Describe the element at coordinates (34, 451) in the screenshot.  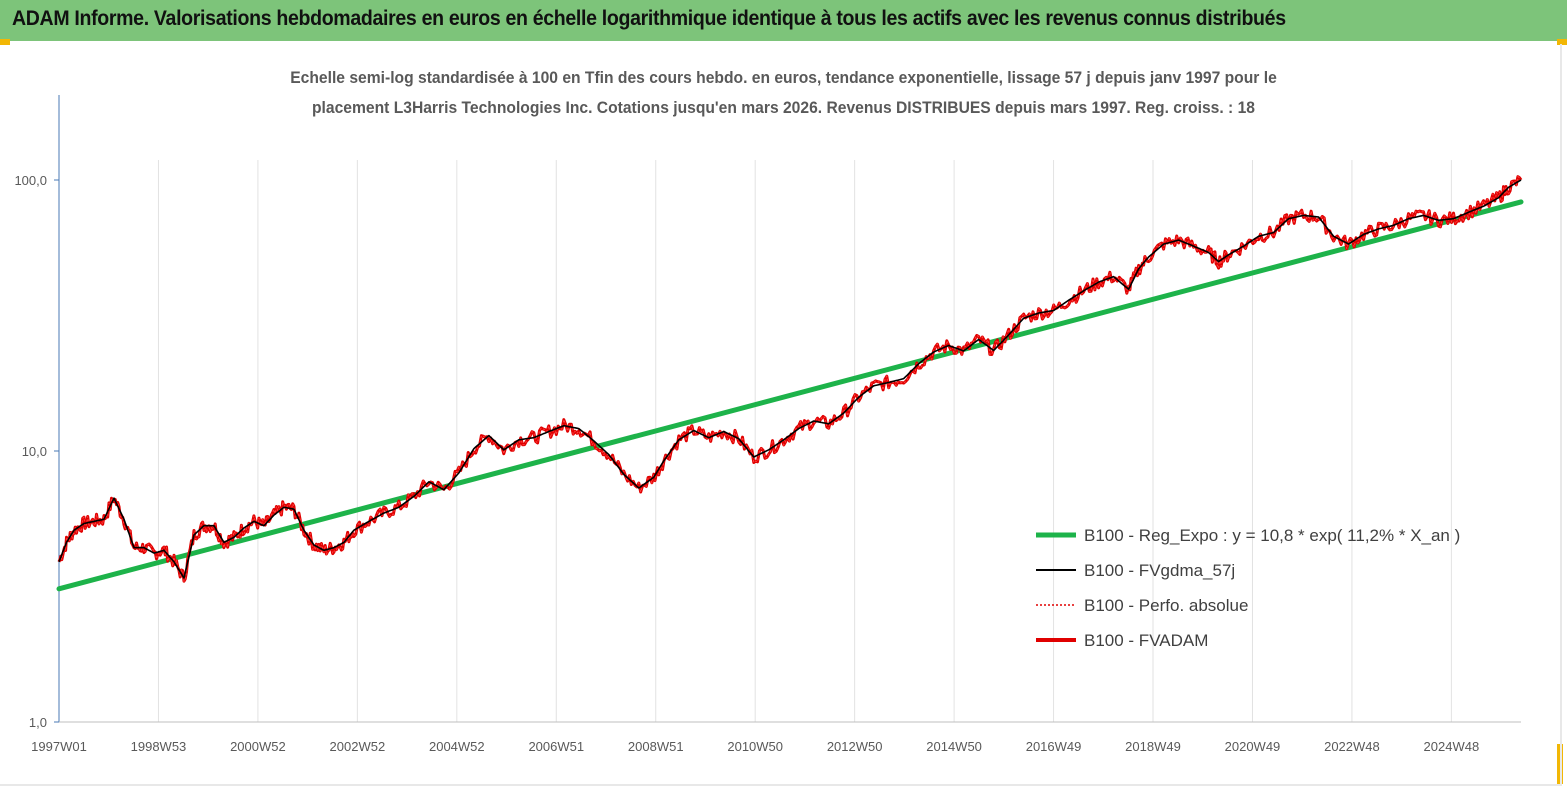
I see `y-tick-label: 10,0` at that location.